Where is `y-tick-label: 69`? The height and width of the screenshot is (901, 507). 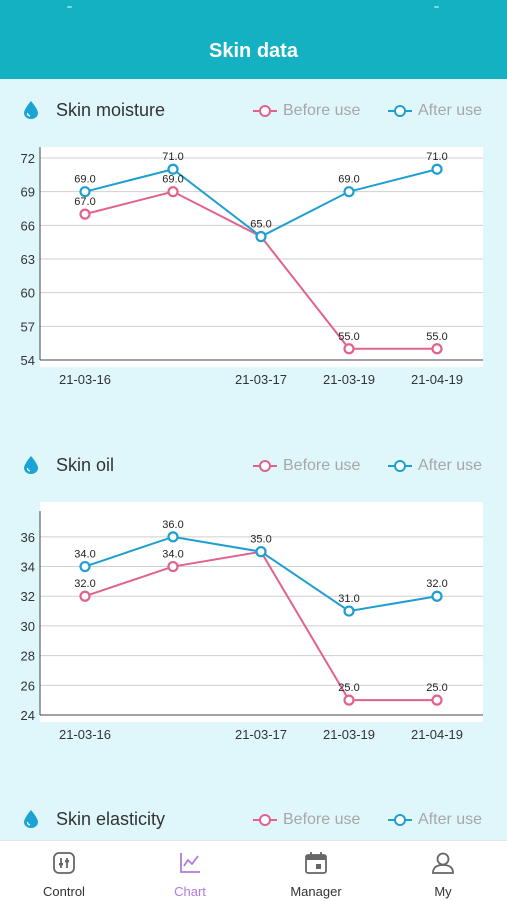 y-tick-label: 69 is located at coordinates (28, 192).